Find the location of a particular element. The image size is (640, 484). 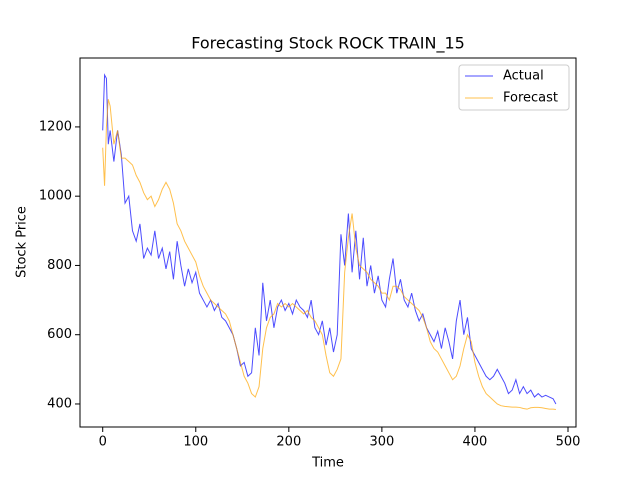

x-tick-label: 300 is located at coordinates (381, 442).